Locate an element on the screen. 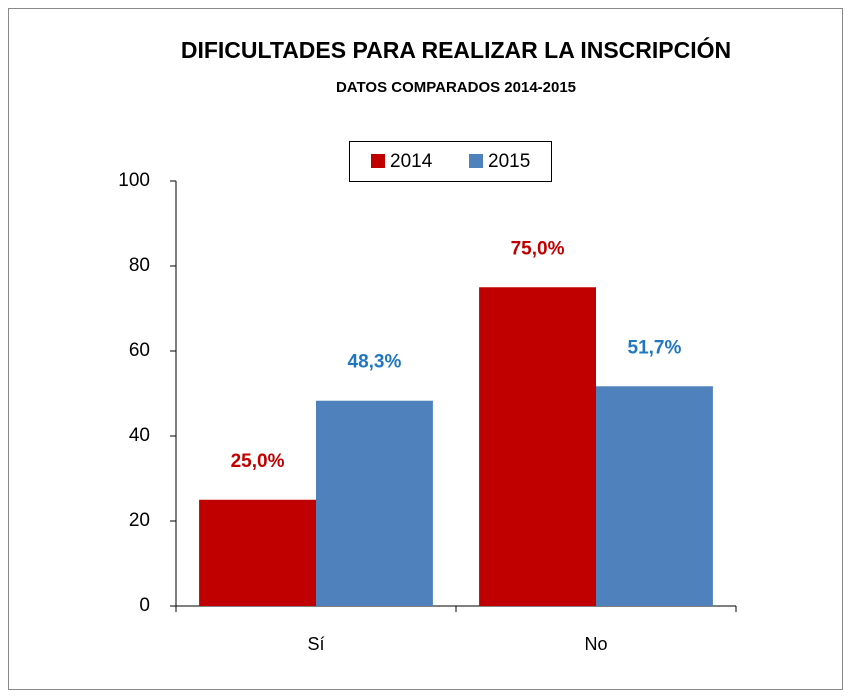  data-label: 25,0% is located at coordinates (258, 461).